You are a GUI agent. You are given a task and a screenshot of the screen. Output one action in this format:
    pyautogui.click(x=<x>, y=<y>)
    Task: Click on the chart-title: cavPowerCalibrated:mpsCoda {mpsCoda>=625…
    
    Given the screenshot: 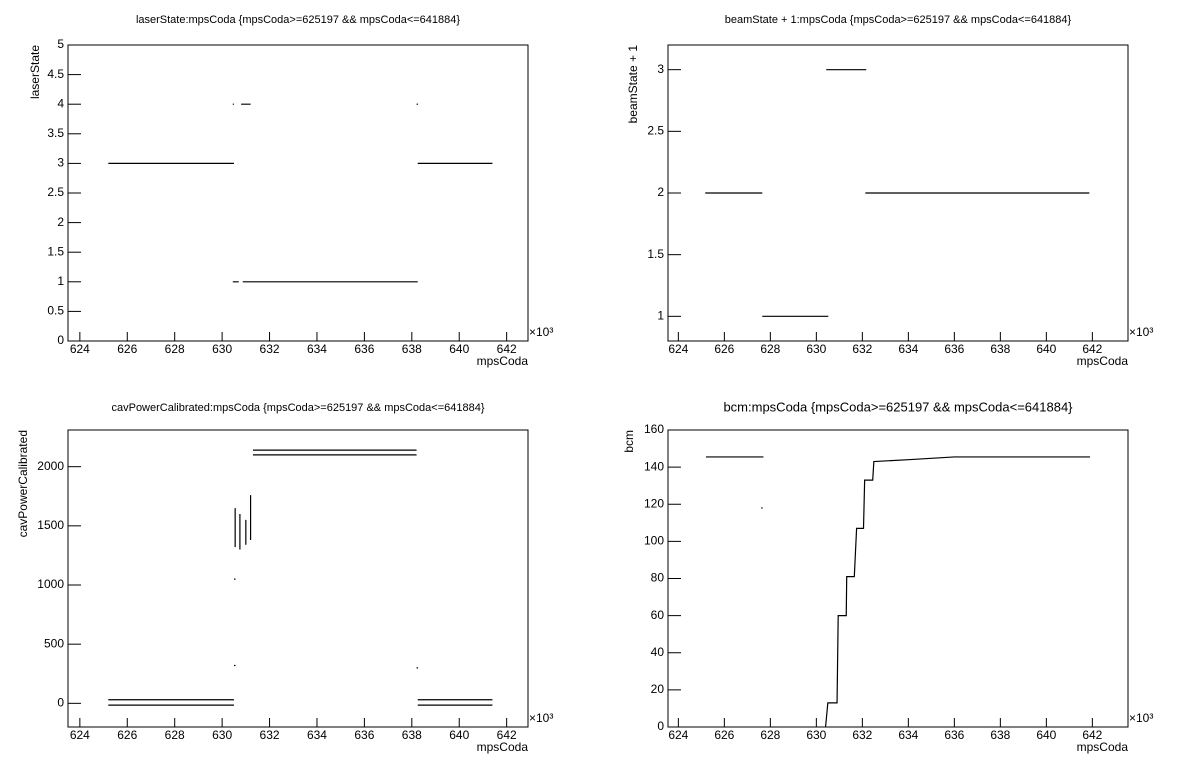 What is the action you would take?
    pyautogui.click(x=297, y=408)
    